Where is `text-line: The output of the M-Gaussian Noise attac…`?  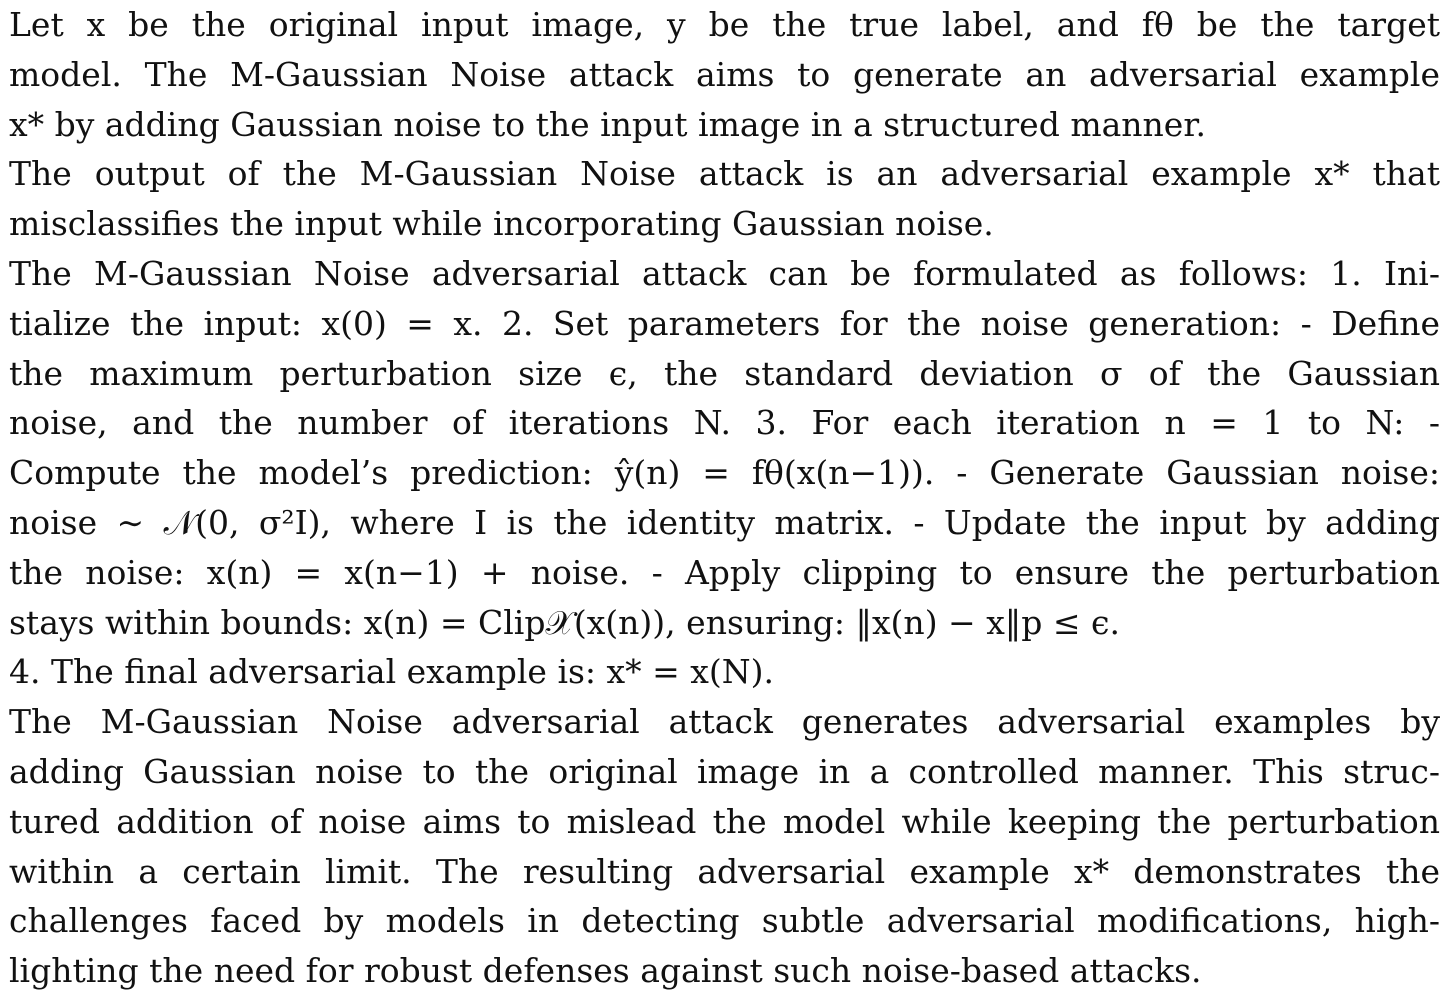
text-line: The output of the M-Gaussian Noise attac… is located at coordinates (724, 174).